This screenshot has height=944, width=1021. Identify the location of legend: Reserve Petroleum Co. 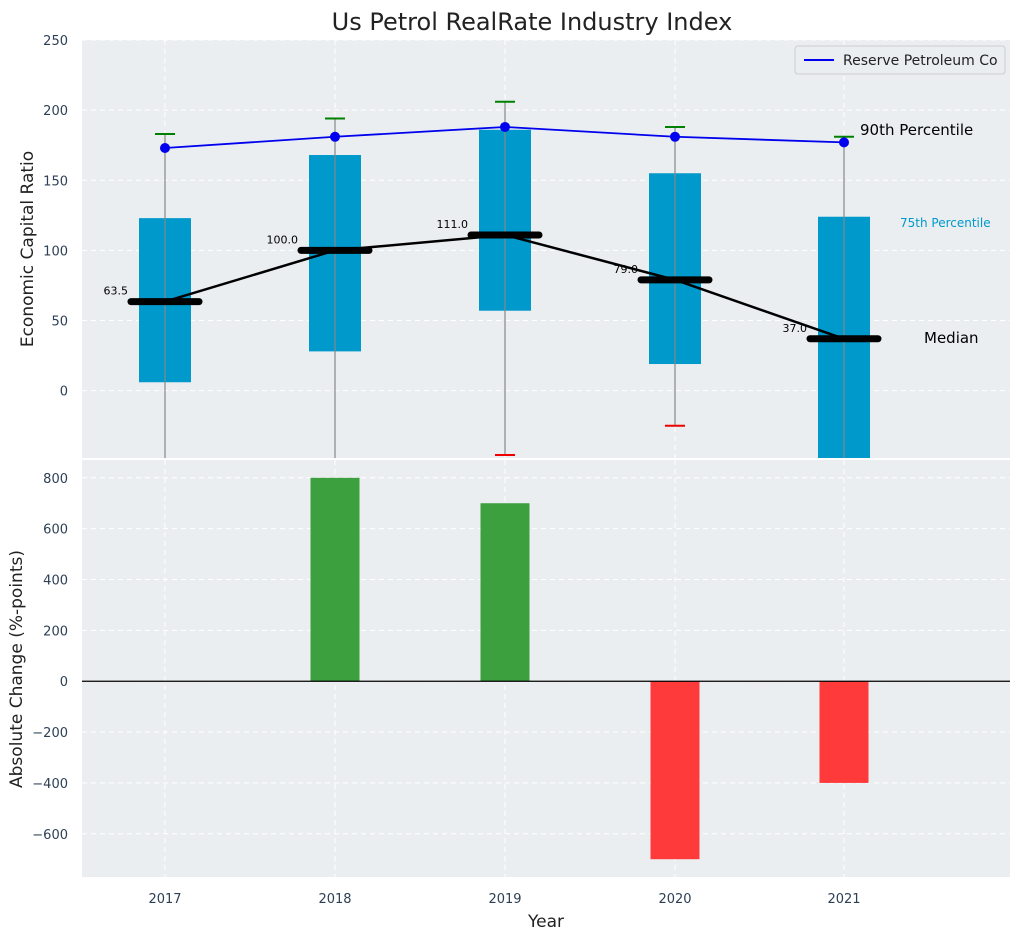
(900, 60).